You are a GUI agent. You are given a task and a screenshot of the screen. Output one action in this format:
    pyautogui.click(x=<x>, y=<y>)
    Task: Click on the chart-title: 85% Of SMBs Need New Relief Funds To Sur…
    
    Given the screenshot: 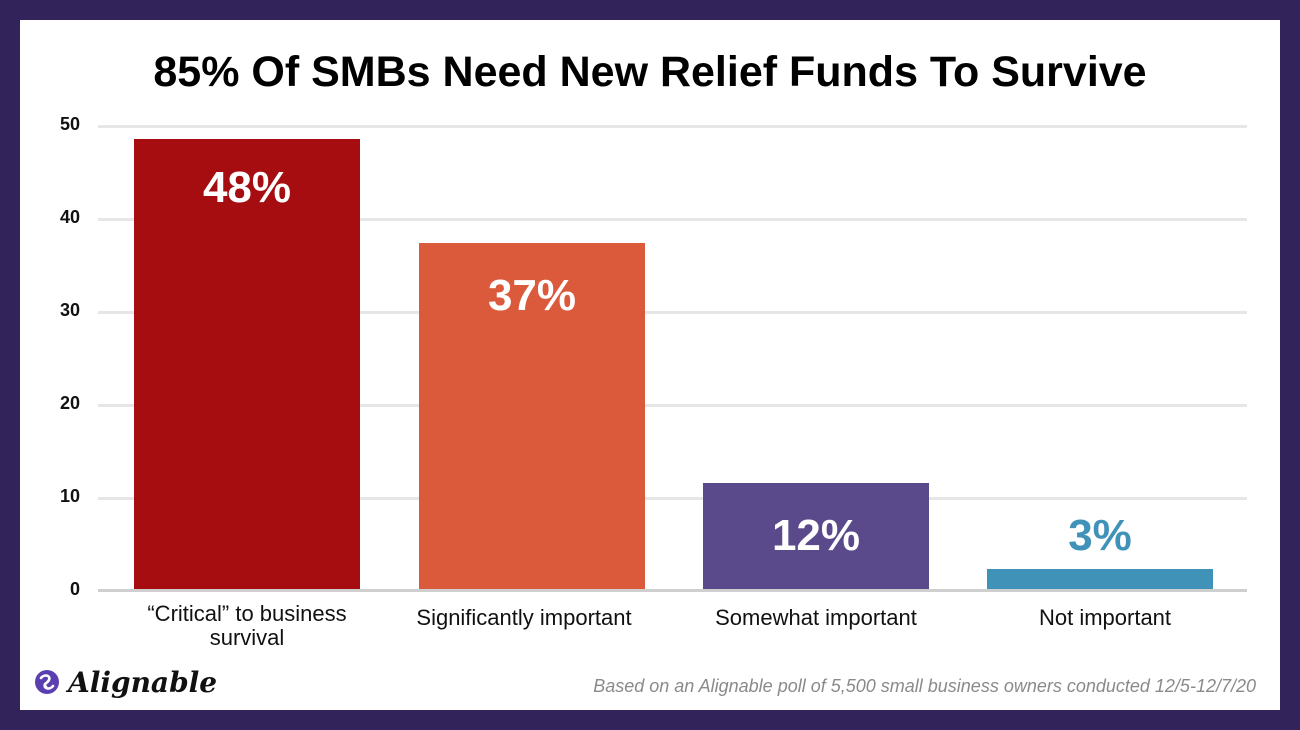 What is the action you would take?
    pyautogui.click(x=650, y=72)
    